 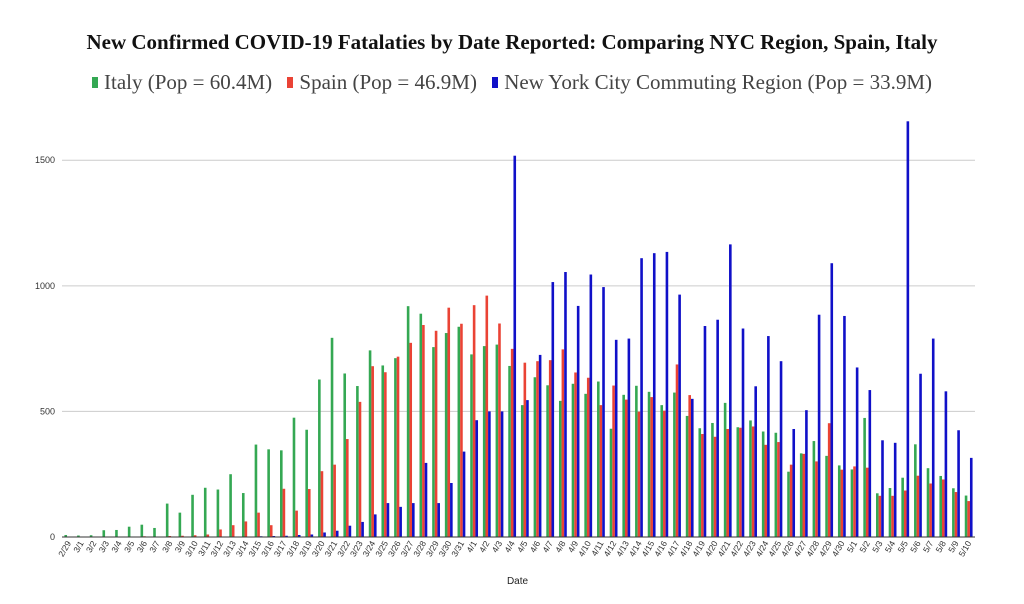 I want to click on x-tick-label: 4/6, so click(x=535, y=546).